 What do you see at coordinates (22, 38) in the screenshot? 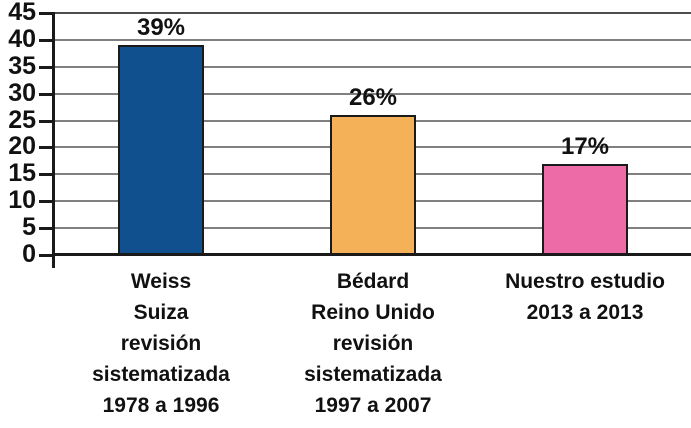
I see `y-tick-label-40: 40` at bounding box center [22, 38].